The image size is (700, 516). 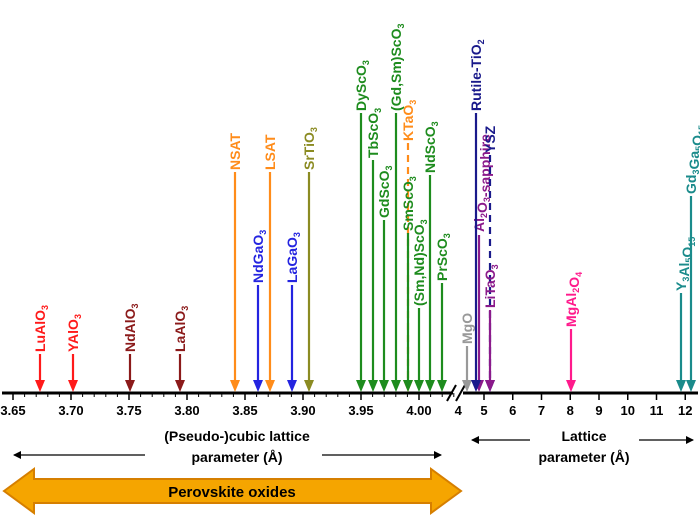 What do you see at coordinates (181, 329) in the screenshot?
I see `marker-laalo-label: LaAlO3` at bounding box center [181, 329].